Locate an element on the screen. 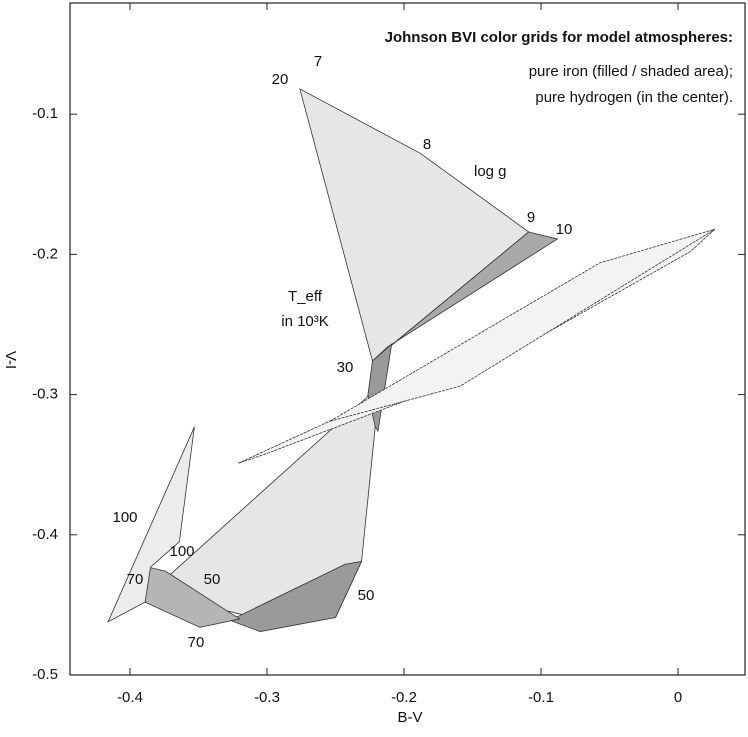 The image size is (748, 737). y-tick-label: -0.2 is located at coordinates (45, 253).